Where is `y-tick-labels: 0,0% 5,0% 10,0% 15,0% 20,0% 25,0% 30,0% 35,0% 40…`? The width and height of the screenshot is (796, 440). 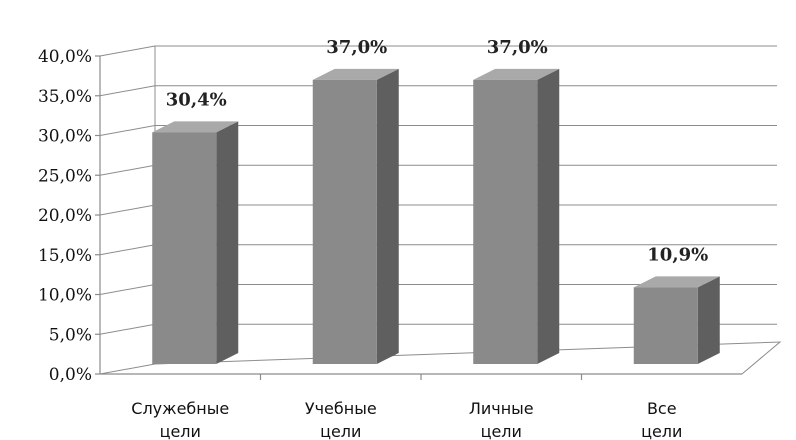 y-tick-labels: 0,0% 5,0% 10,0% 15,0% 20,0% 25,0% 30,0% 35,0% 40… is located at coordinates (65, 216).